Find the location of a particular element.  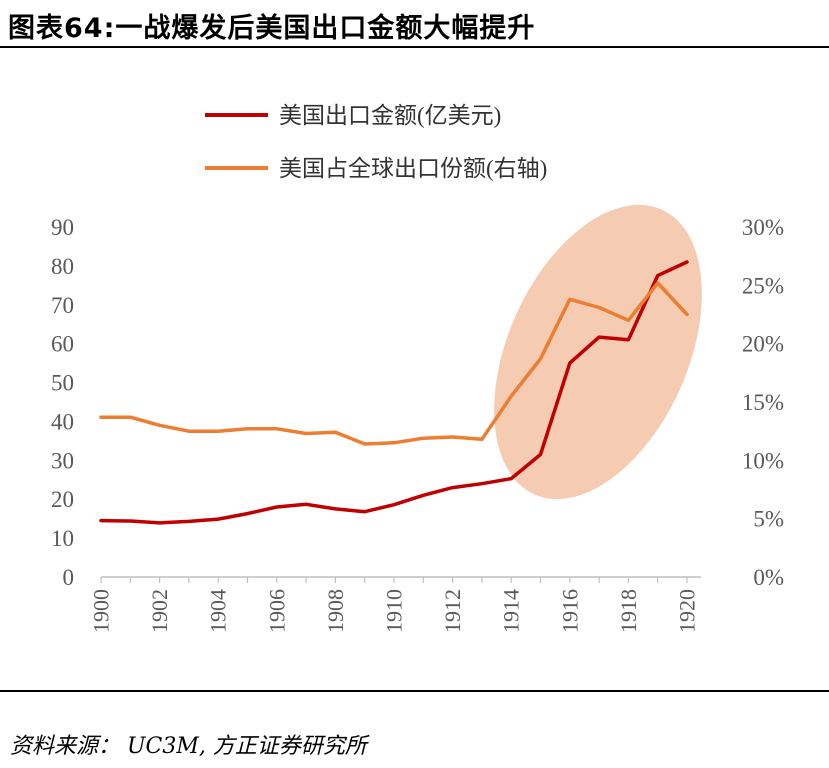

figure-title: 图表64:一战爆发后美国出口金额大幅提升 is located at coordinates (272, 28).